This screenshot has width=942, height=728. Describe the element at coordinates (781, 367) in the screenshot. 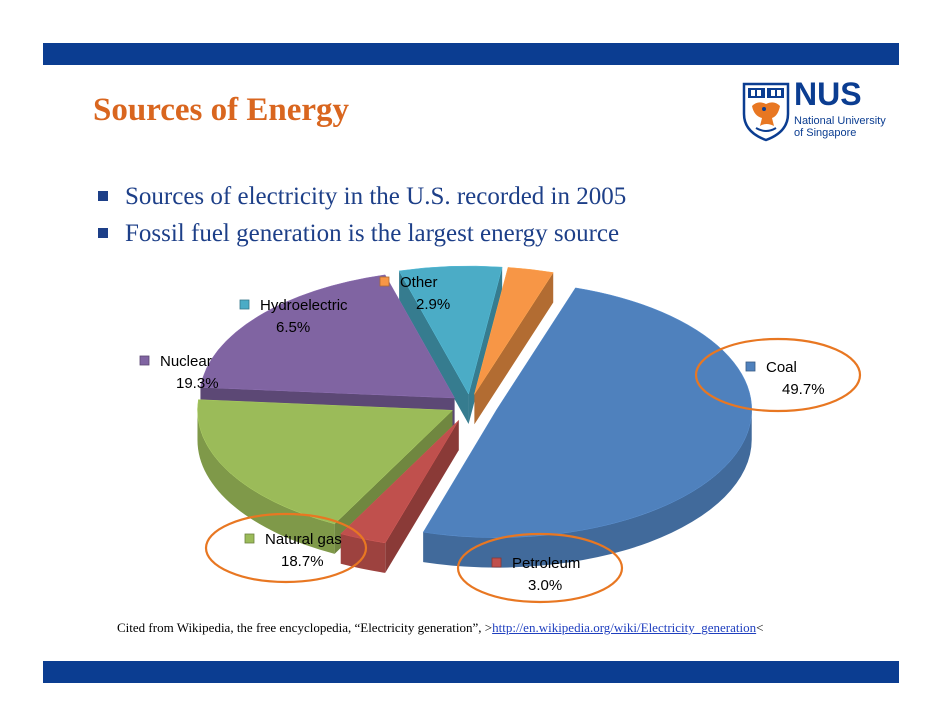

I see `pie-label-coal: Coal` at that location.